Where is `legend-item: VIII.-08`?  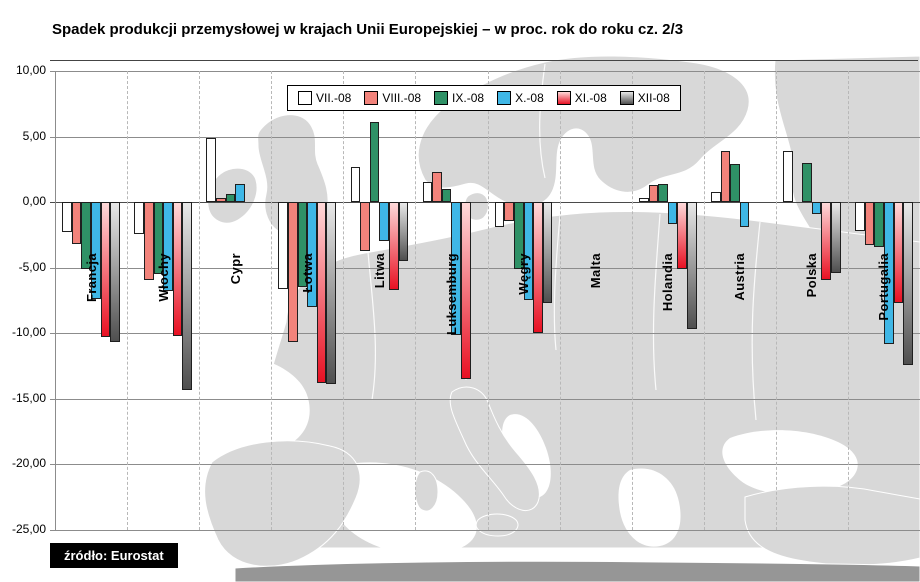 legend-item: VIII.-08 is located at coordinates (392, 98).